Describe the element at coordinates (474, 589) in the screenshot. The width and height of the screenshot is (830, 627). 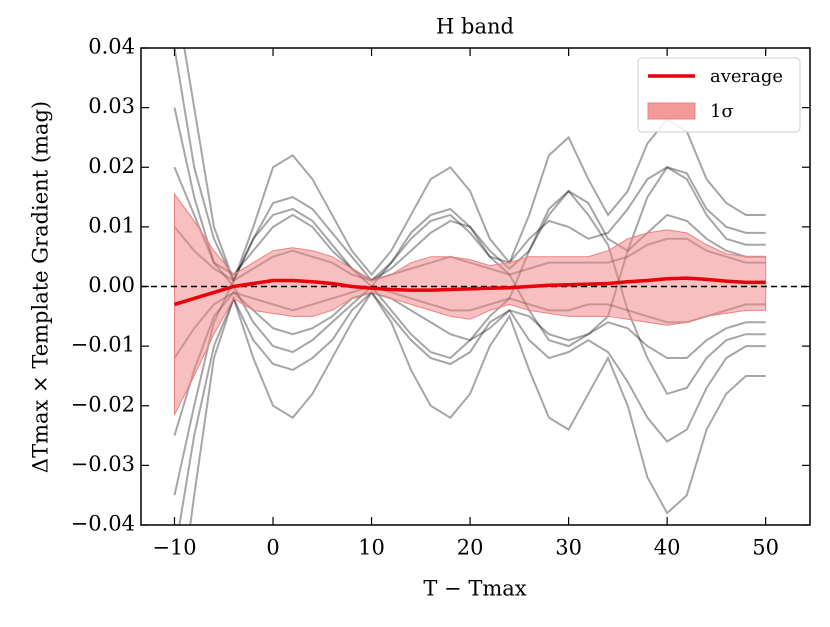
I see `x-axis-label: T − Tmax` at that location.